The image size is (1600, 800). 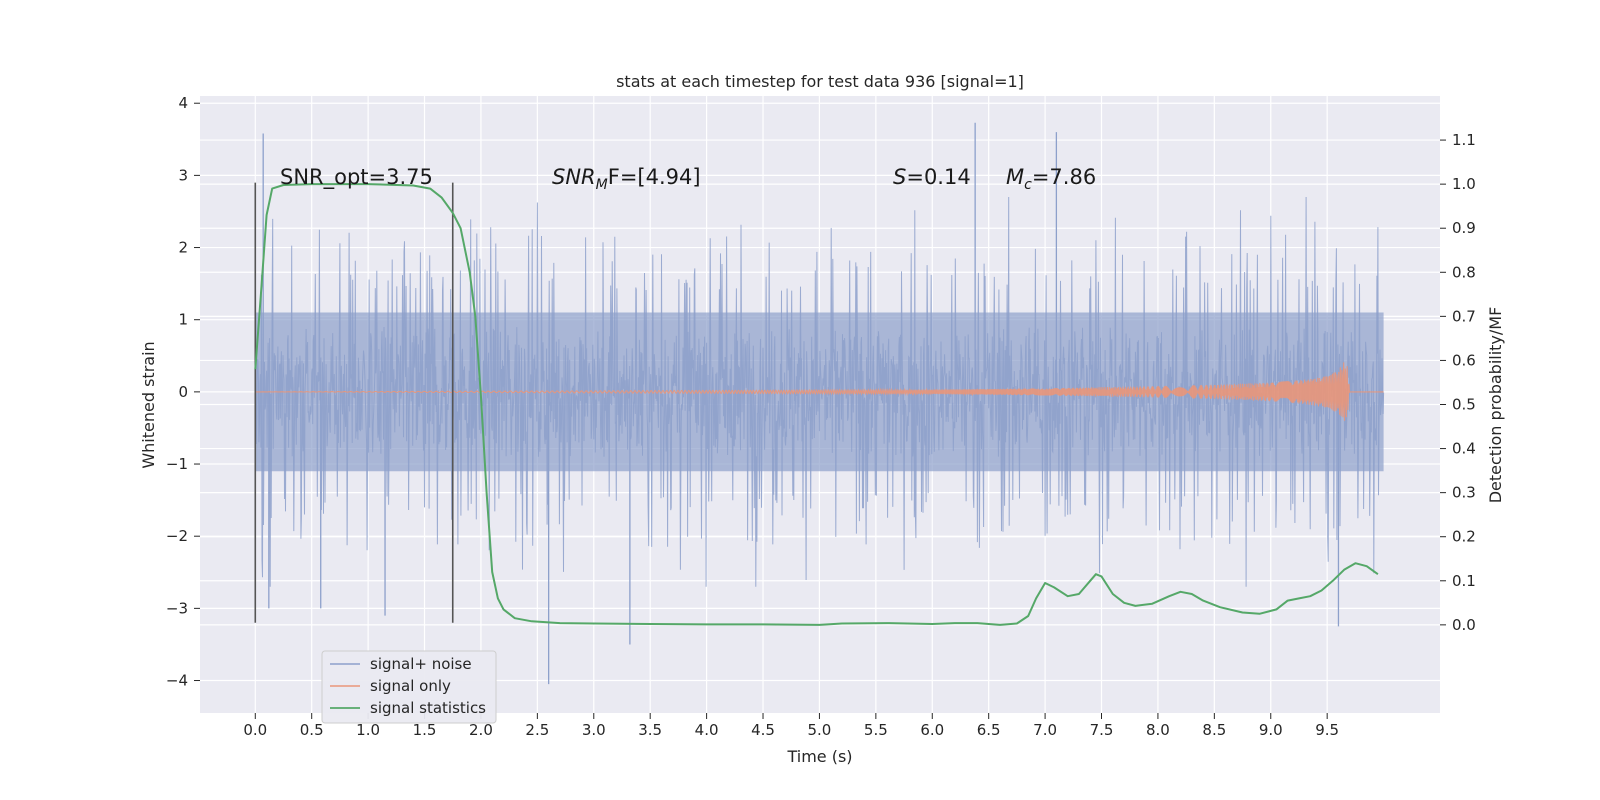 What do you see at coordinates (1214, 730) in the screenshot?
I see `x-tick-label: 8.5` at bounding box center [1214, 730].